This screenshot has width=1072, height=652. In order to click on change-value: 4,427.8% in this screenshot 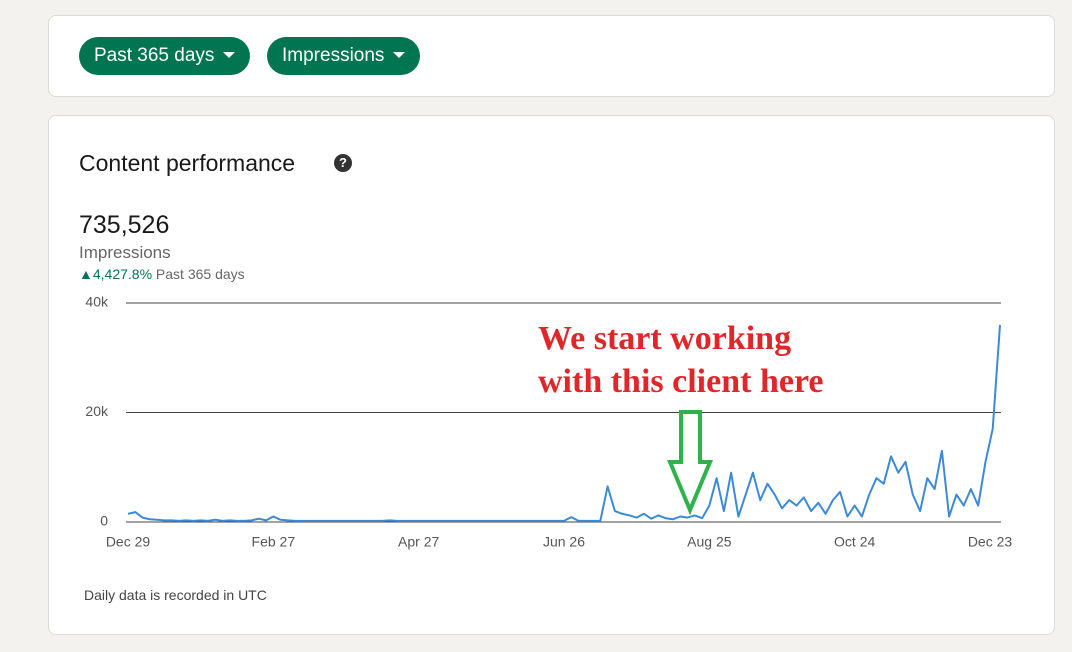, I will do `click(122, 274)`.